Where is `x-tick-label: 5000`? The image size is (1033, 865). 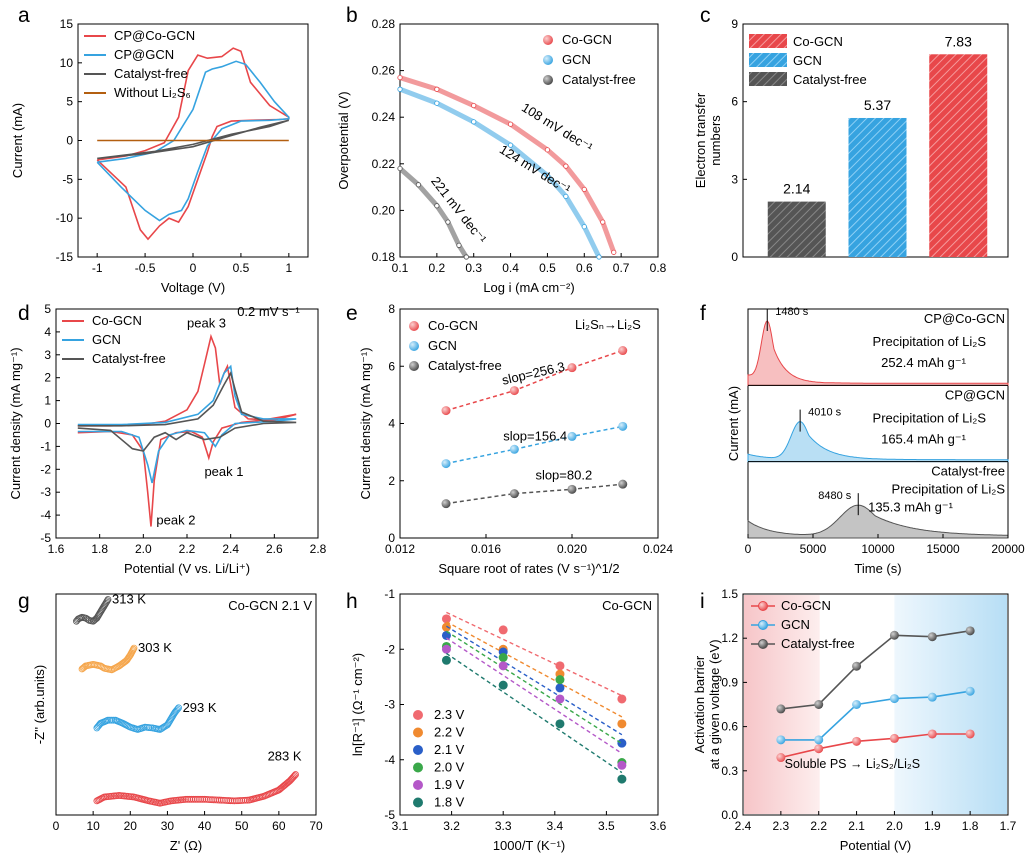 x-tick-label: 5000 is located at coordinates (813, 549).